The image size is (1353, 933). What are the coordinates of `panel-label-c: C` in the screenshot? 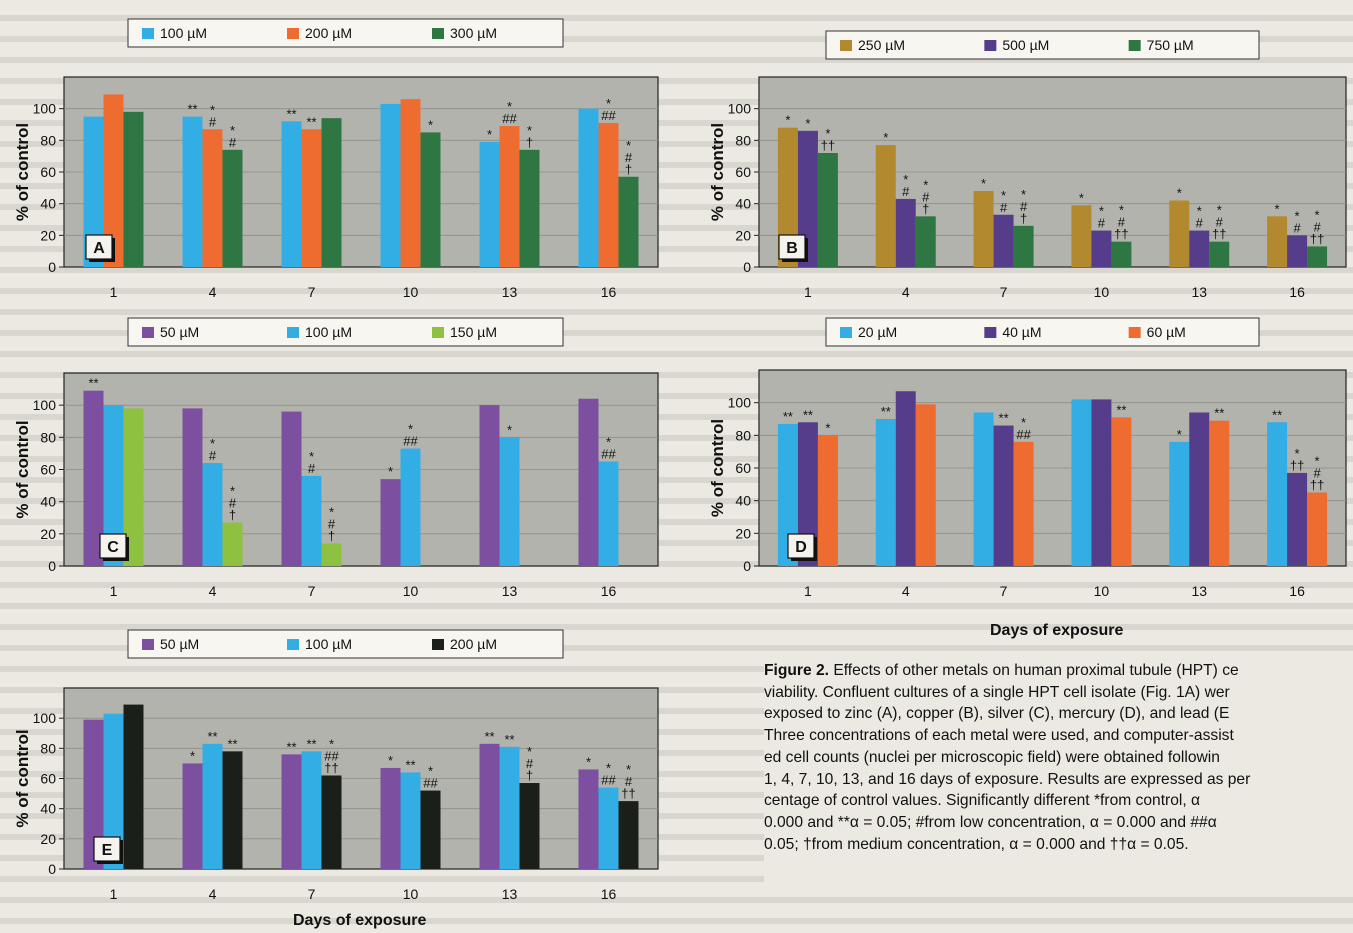 It's located at (113, 547).